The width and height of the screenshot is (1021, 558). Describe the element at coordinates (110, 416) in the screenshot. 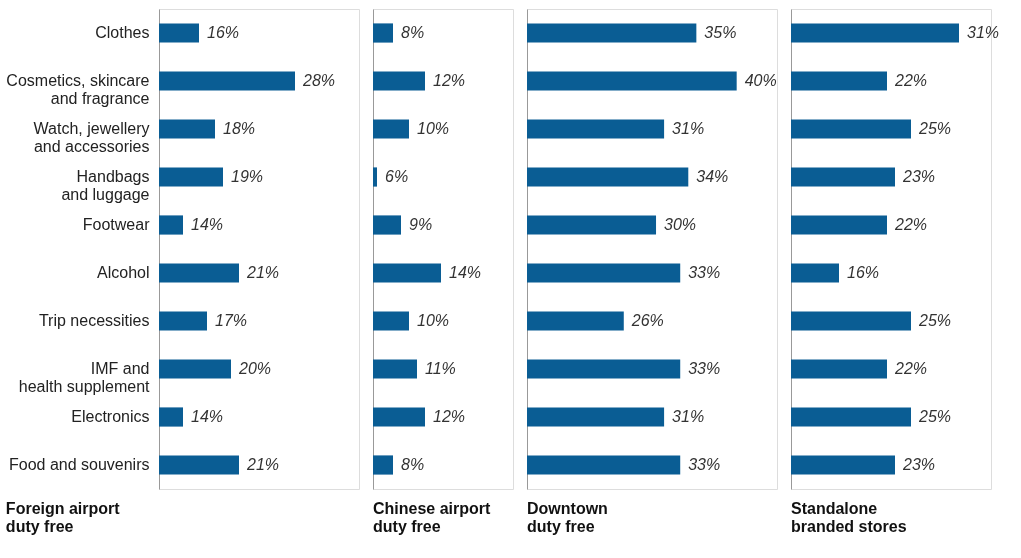

I see `y-tick-label: Electronics` at that location.